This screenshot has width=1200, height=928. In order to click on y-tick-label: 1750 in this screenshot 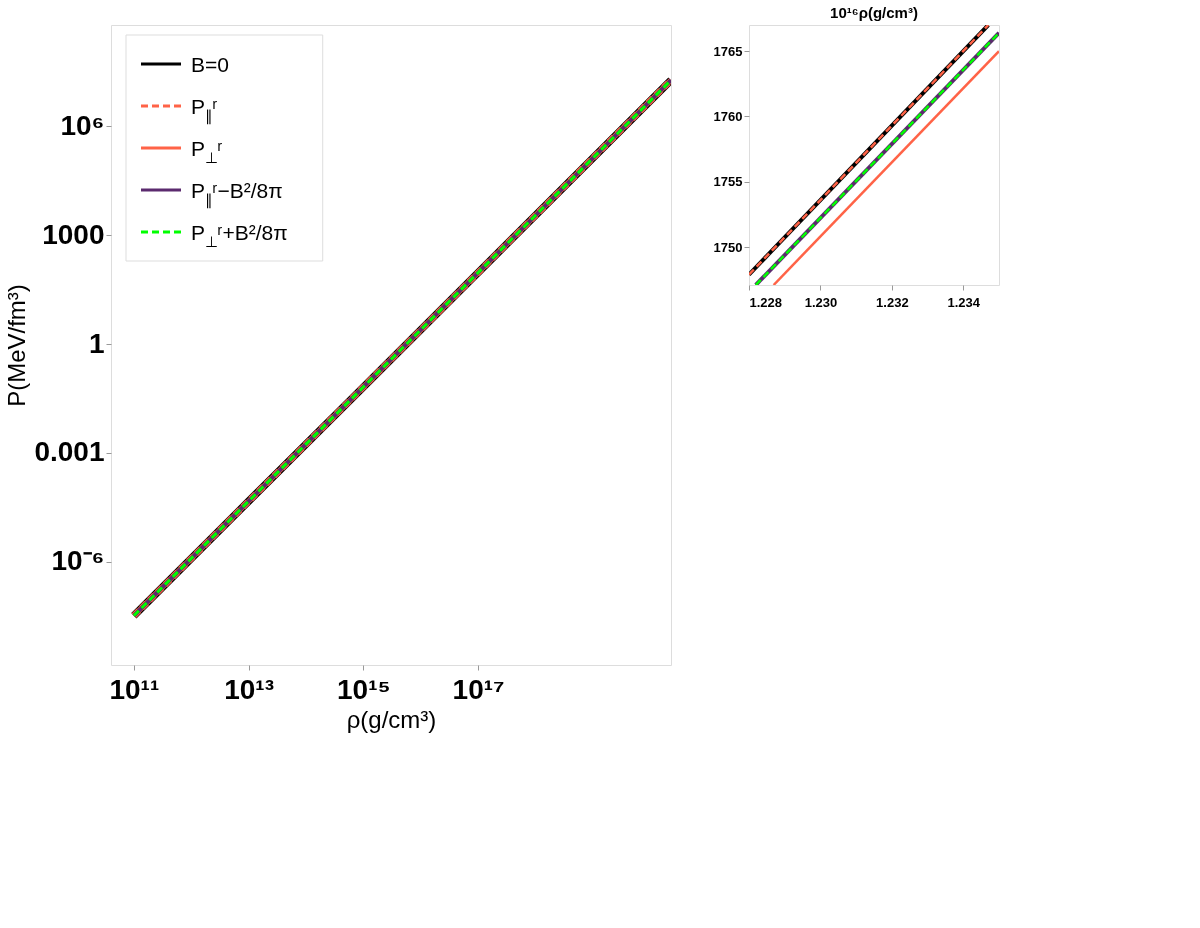, I will do `click(728, 247)`.